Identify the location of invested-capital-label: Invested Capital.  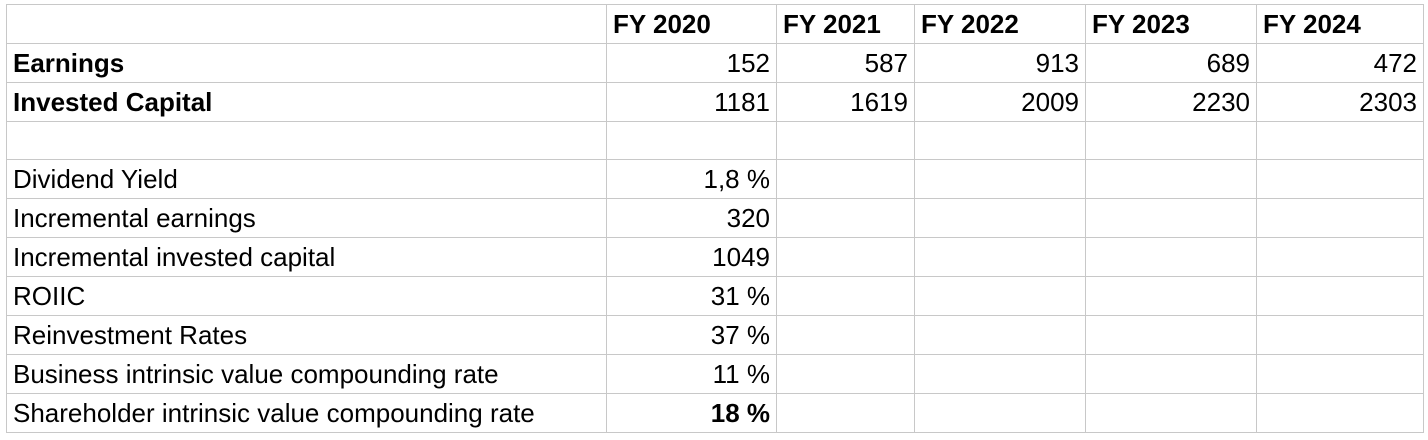
(306, 102).